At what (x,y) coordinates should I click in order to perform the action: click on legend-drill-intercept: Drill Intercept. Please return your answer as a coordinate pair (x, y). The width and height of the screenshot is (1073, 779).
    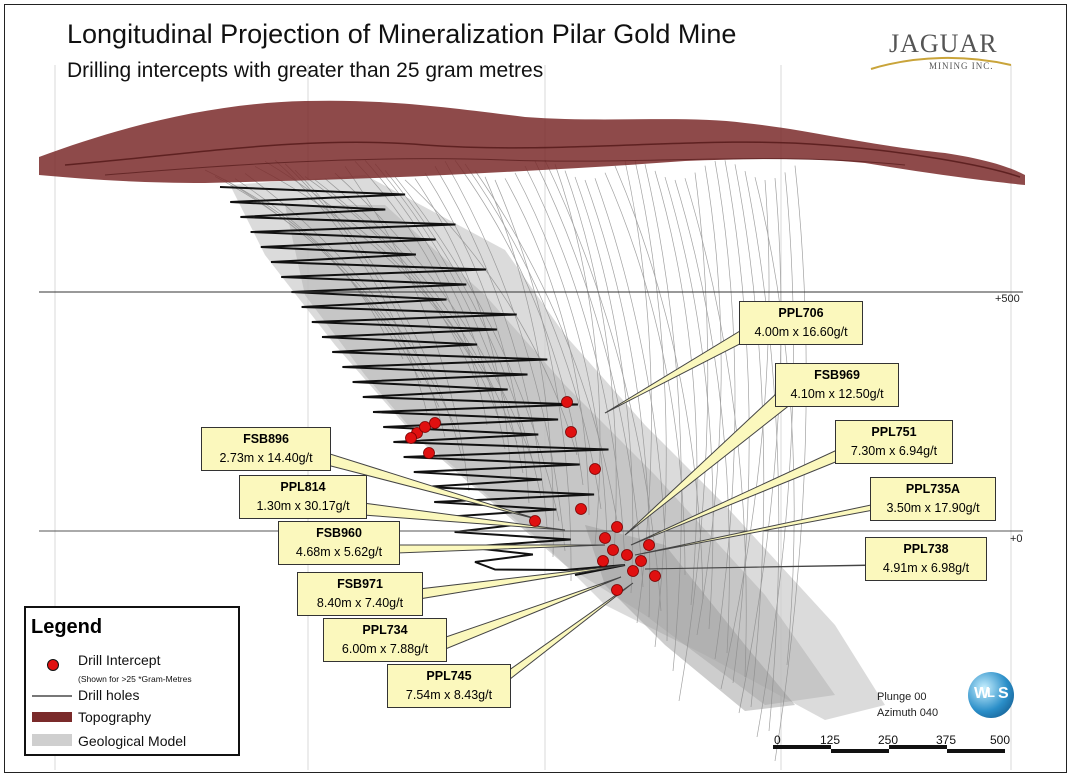
    Looking at the image, I should click on (119, 660).